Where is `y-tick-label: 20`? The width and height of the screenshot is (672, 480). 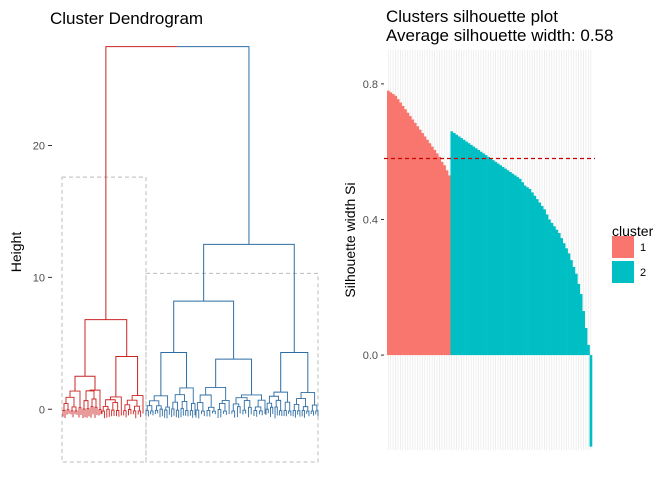
y-tick-label: 20 is located at coordinates (39, 147).